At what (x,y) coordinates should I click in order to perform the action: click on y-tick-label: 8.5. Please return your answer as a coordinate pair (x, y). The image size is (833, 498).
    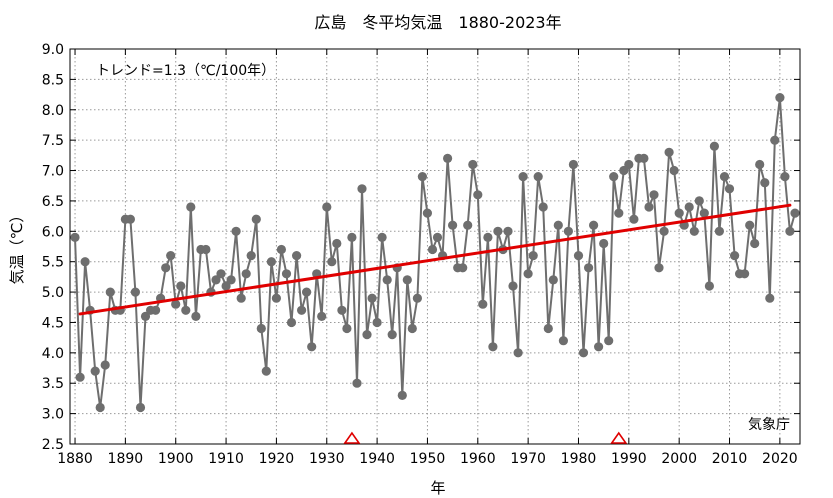
    Looking at the image, I should click on (53, 80).